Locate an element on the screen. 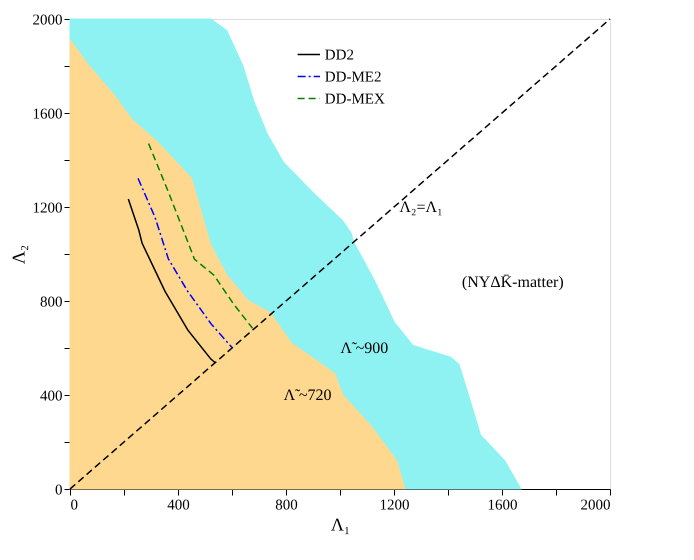 This screenshot has width=694, height=560. x-tick-label: 0 is located at coordinates (74, 506).